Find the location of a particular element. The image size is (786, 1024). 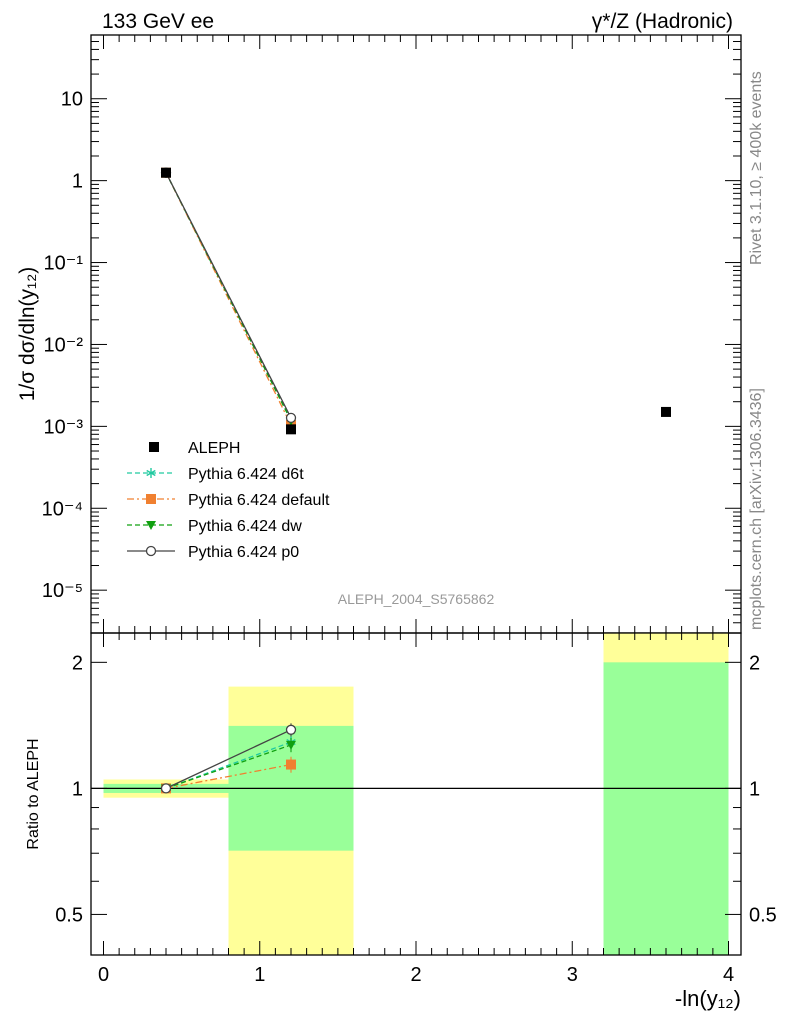

ratio-y-axis-label: Ratio to ALEPH is located at coordinates (33, 793).